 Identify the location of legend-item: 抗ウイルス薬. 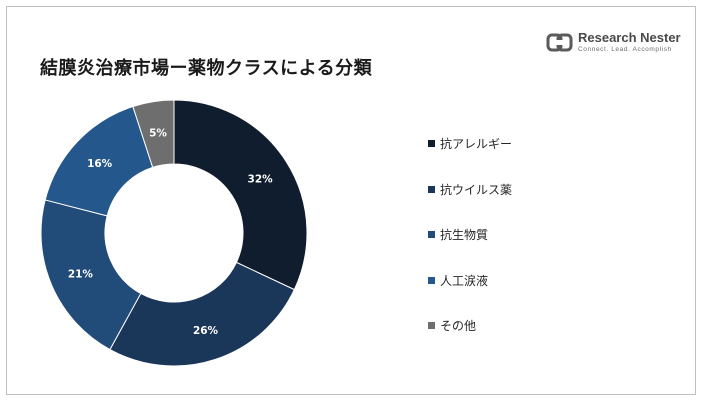
(470, 189).